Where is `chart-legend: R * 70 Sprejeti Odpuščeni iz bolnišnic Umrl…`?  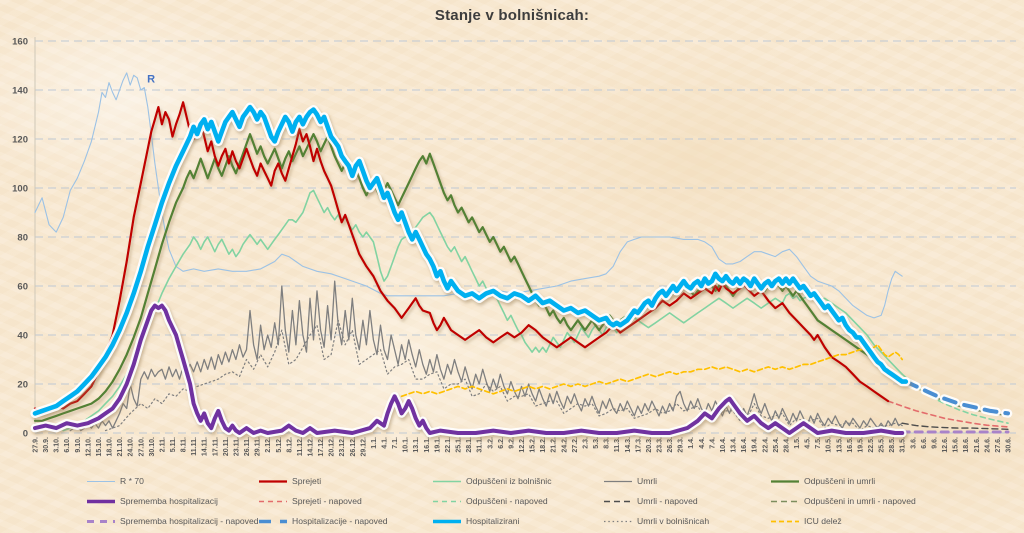 chart-legend: R * 70 Sprejeti Odpuščeni iz bolnišnic Umrl… is located at coordinates (553, 501).